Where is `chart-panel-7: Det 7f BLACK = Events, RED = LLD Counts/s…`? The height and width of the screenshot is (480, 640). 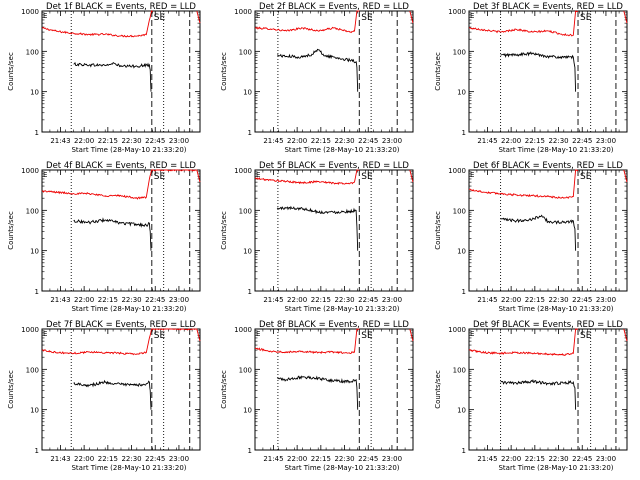 chart-panel-7: Det 7f BLACK = Events, RED = LLD Counts/s… is located at coordinates (104, 396).